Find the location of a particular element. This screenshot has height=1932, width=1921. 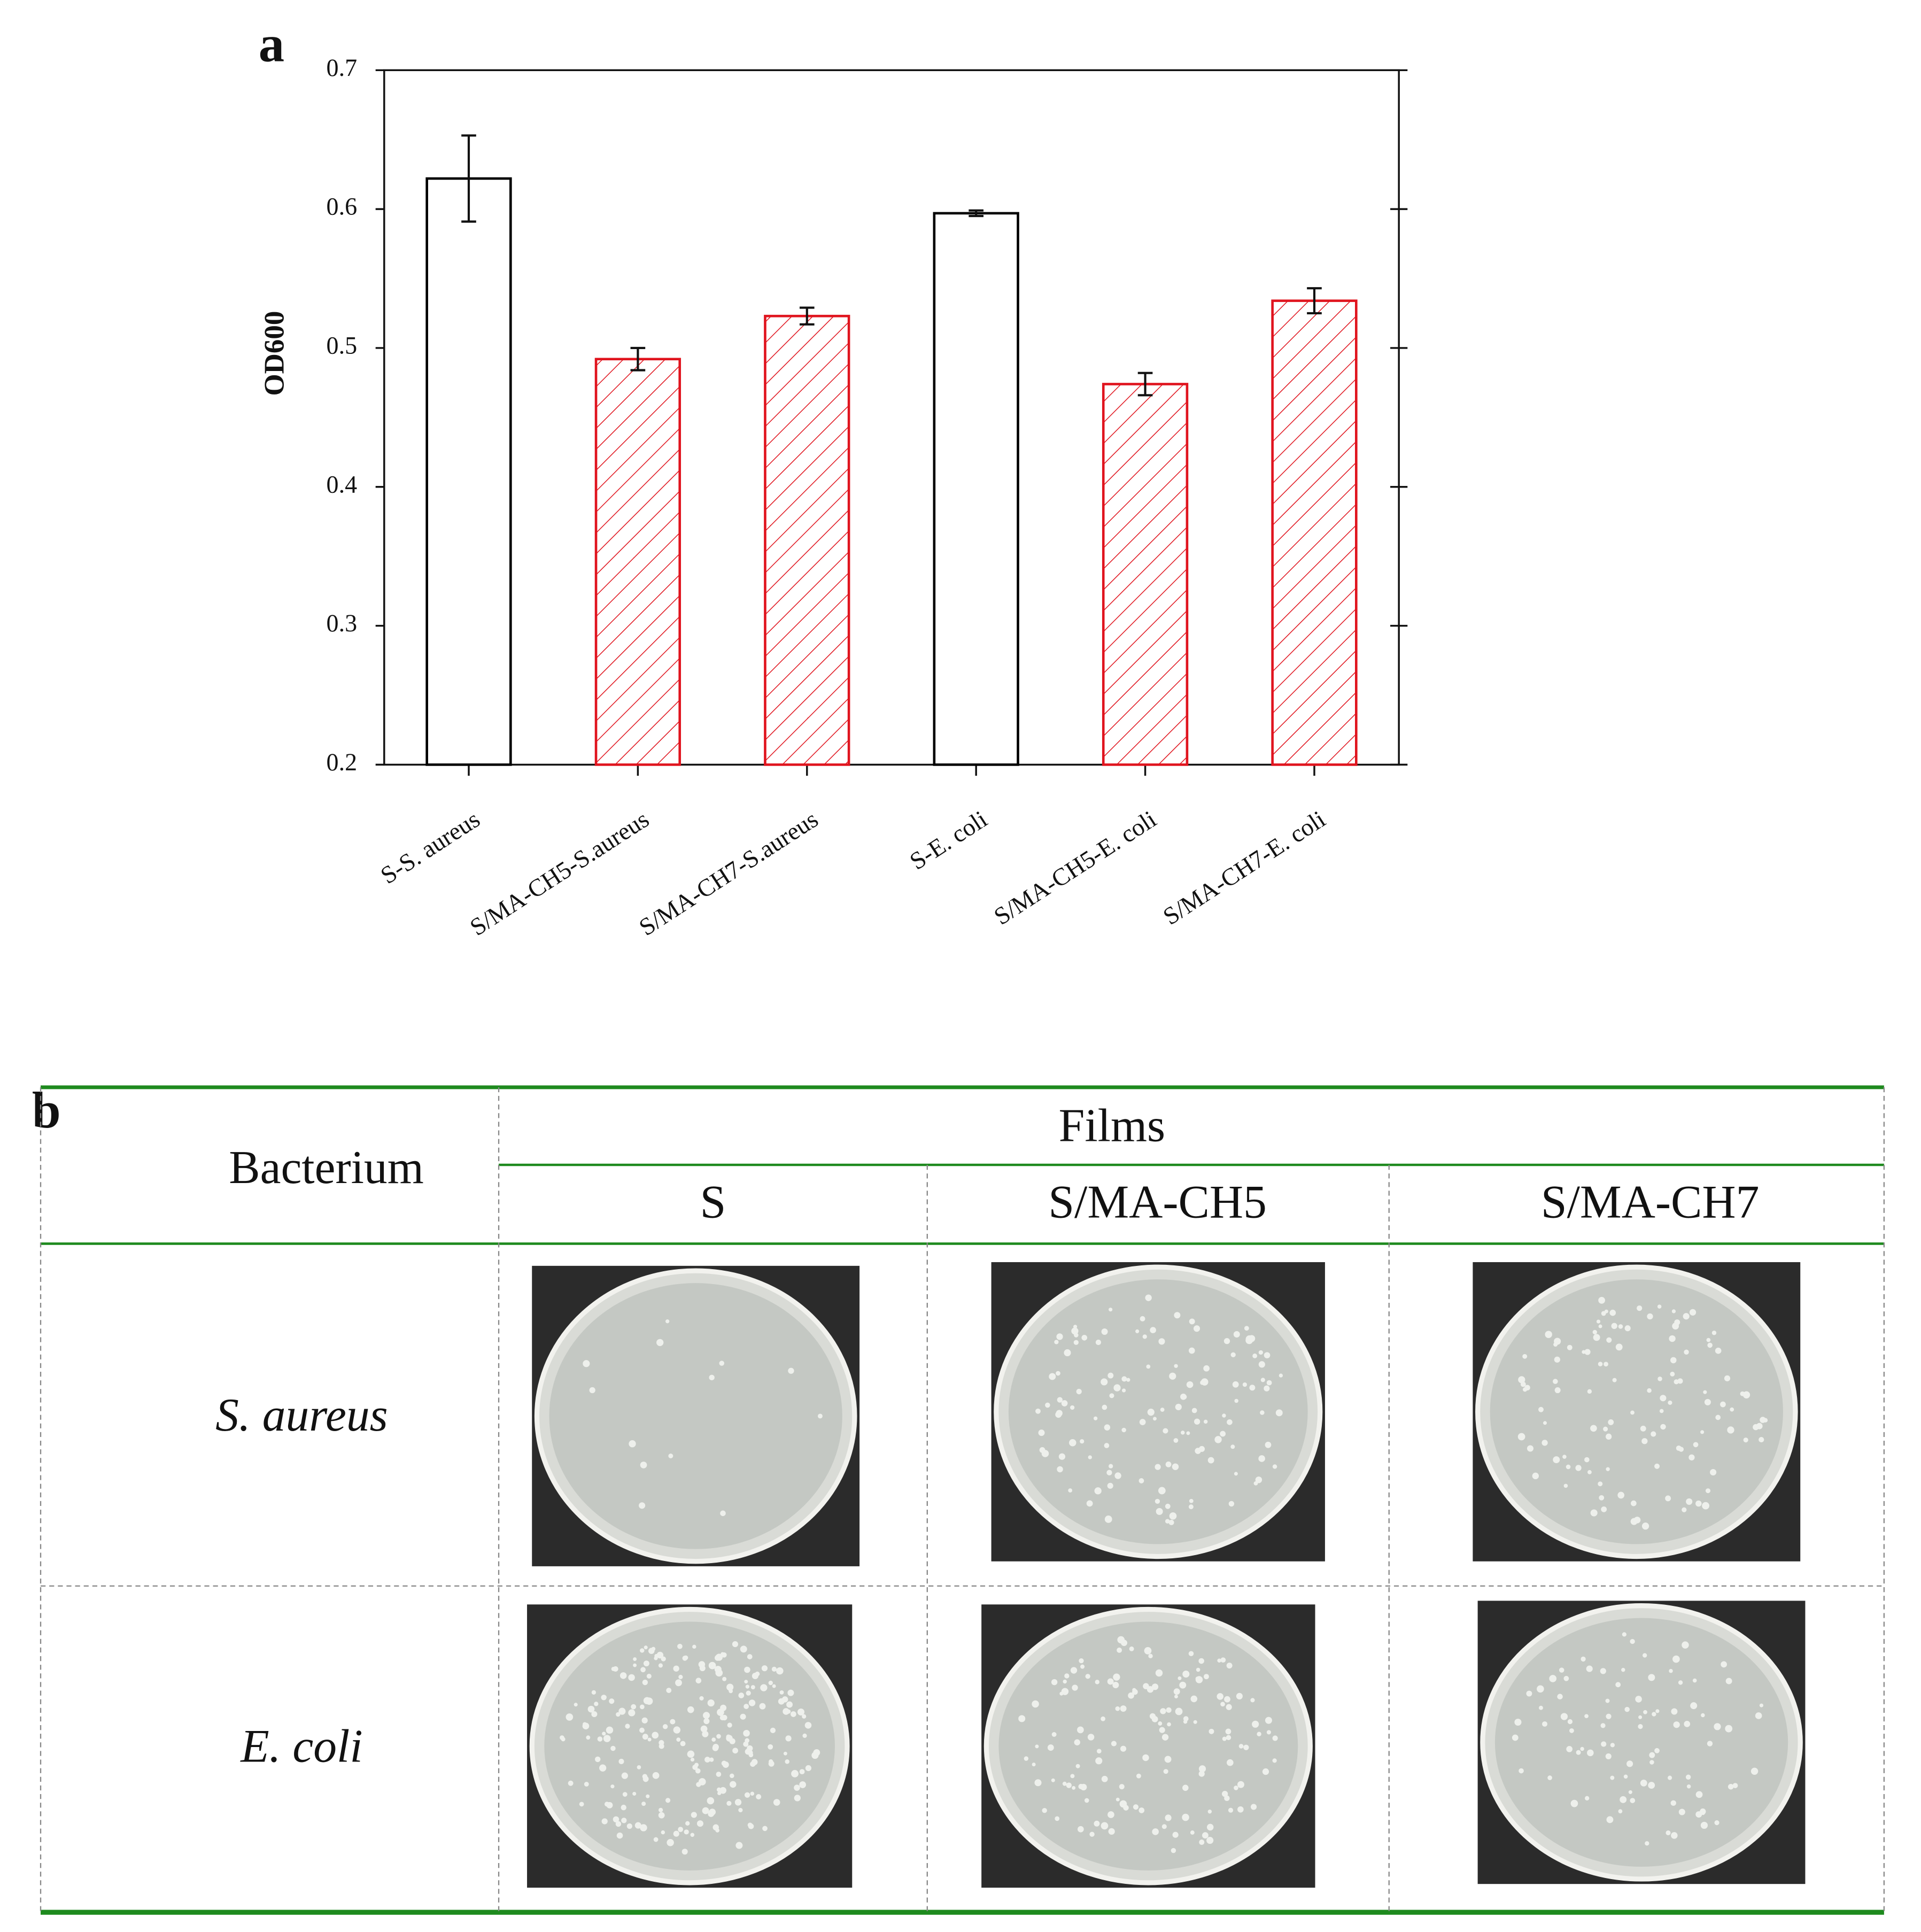

row-header: S. aureus is located at coordinates (301, 1415).